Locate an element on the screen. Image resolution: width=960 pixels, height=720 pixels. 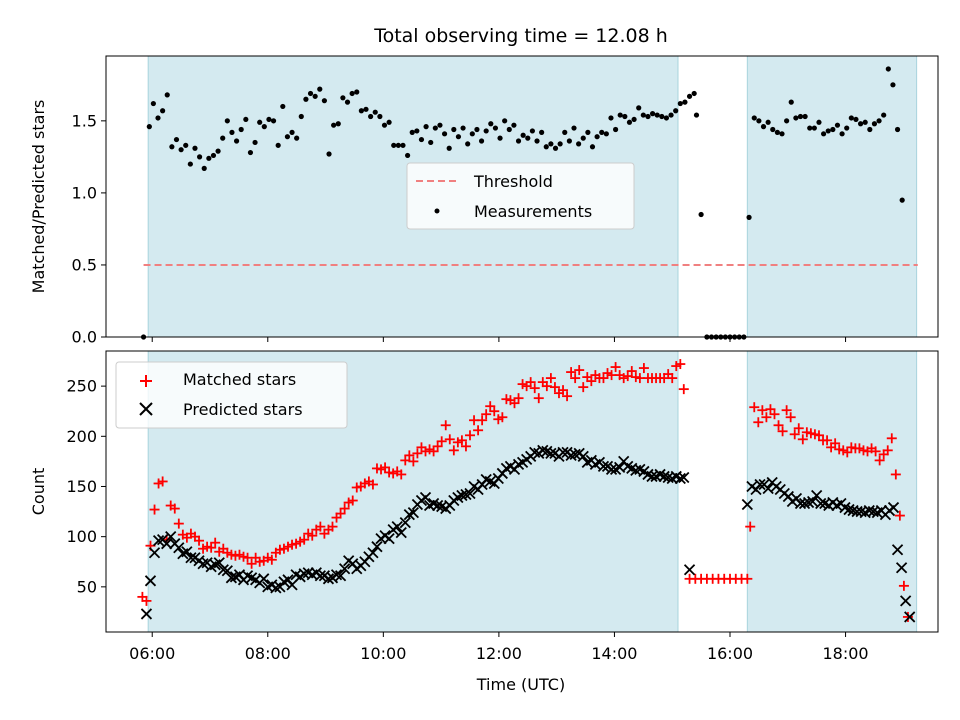
top-y-tick-label: 1.0 is located at coordinates (84, 192).